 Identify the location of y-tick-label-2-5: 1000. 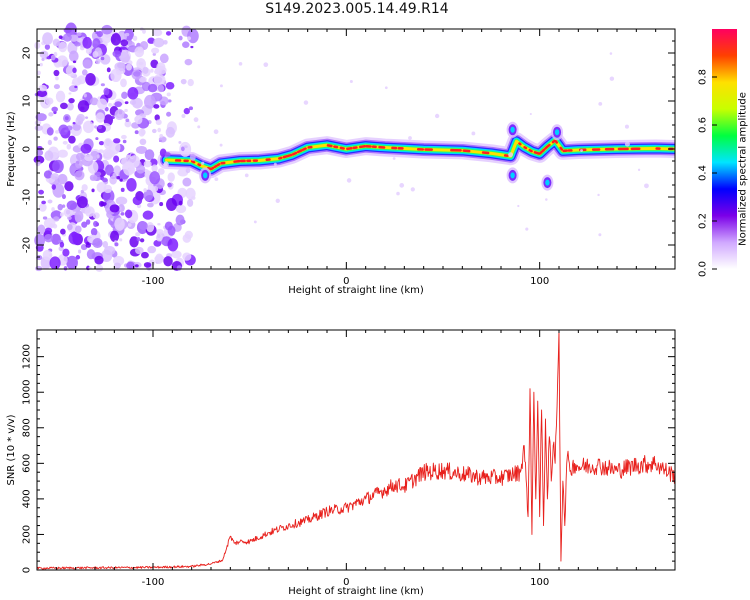
(27, 391).